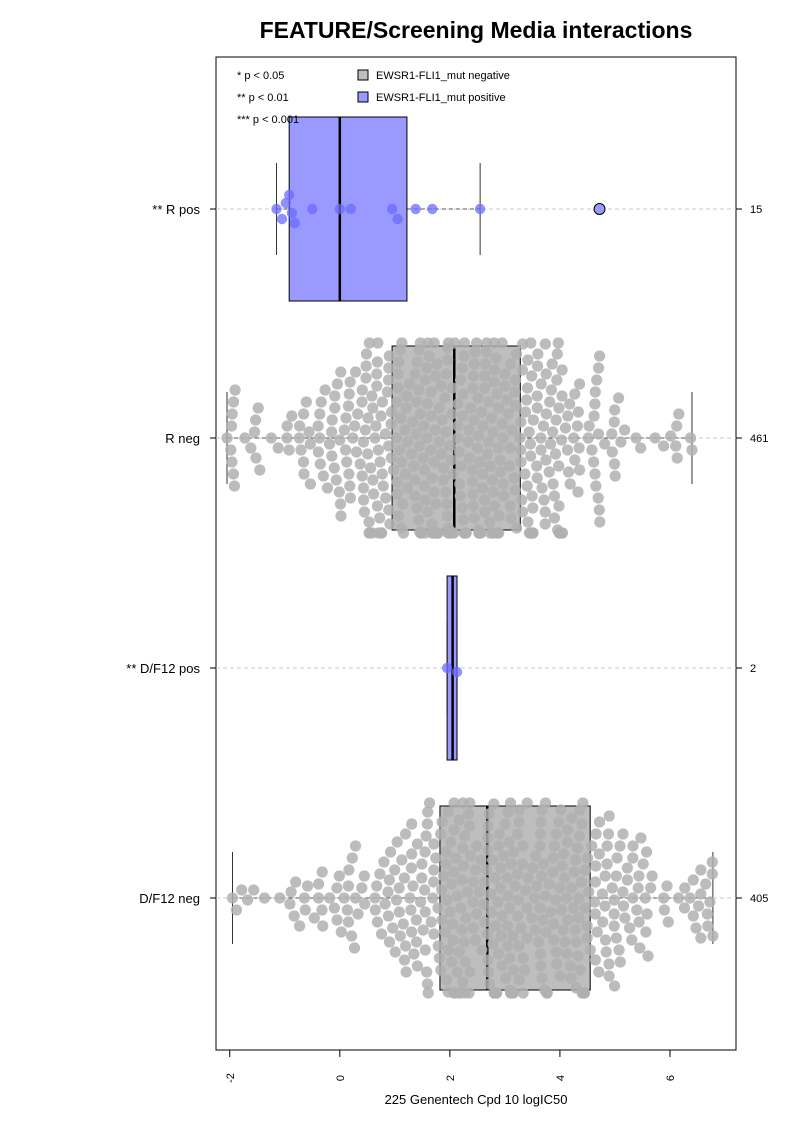  Describe the element at coordinates (759, 439) in the screenshot. I see `count-label: 461` at that location.